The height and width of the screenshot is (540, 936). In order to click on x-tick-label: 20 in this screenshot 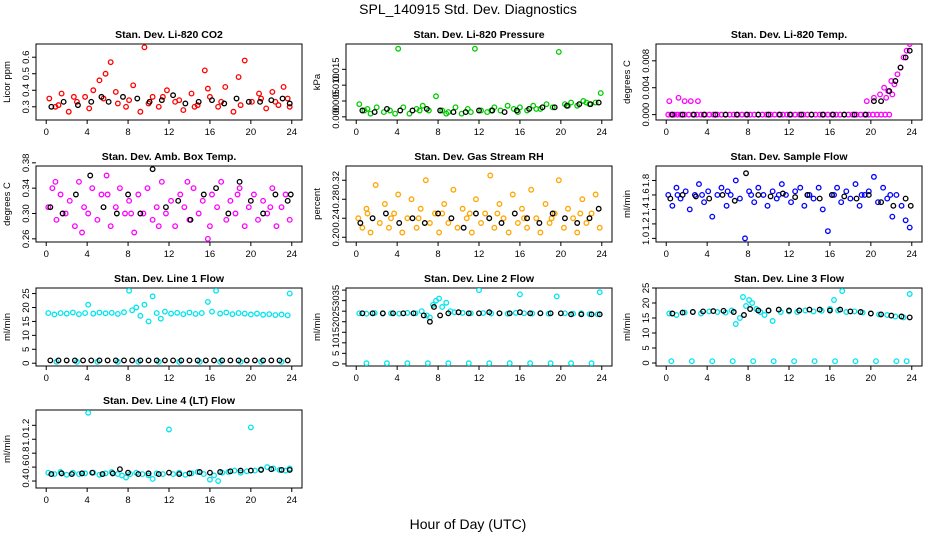, I will do `click(561, 378)`.